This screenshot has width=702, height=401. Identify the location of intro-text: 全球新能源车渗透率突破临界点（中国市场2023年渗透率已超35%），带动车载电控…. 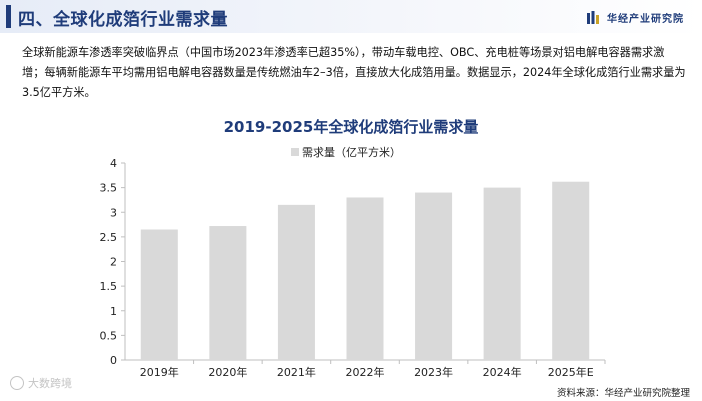
(354, 72).